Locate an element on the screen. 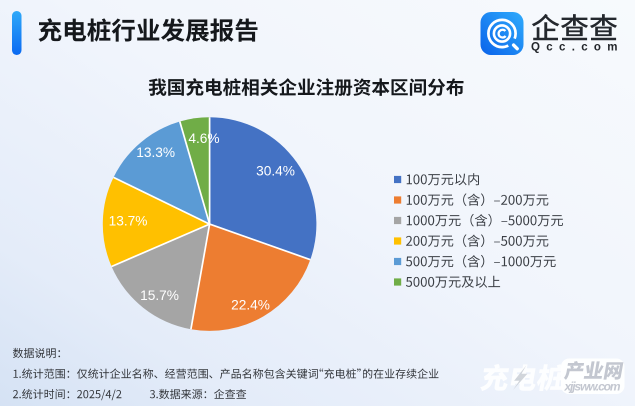 The image size is (635, 411). svg-text: 22.4% is located at coordinates (250, 305).